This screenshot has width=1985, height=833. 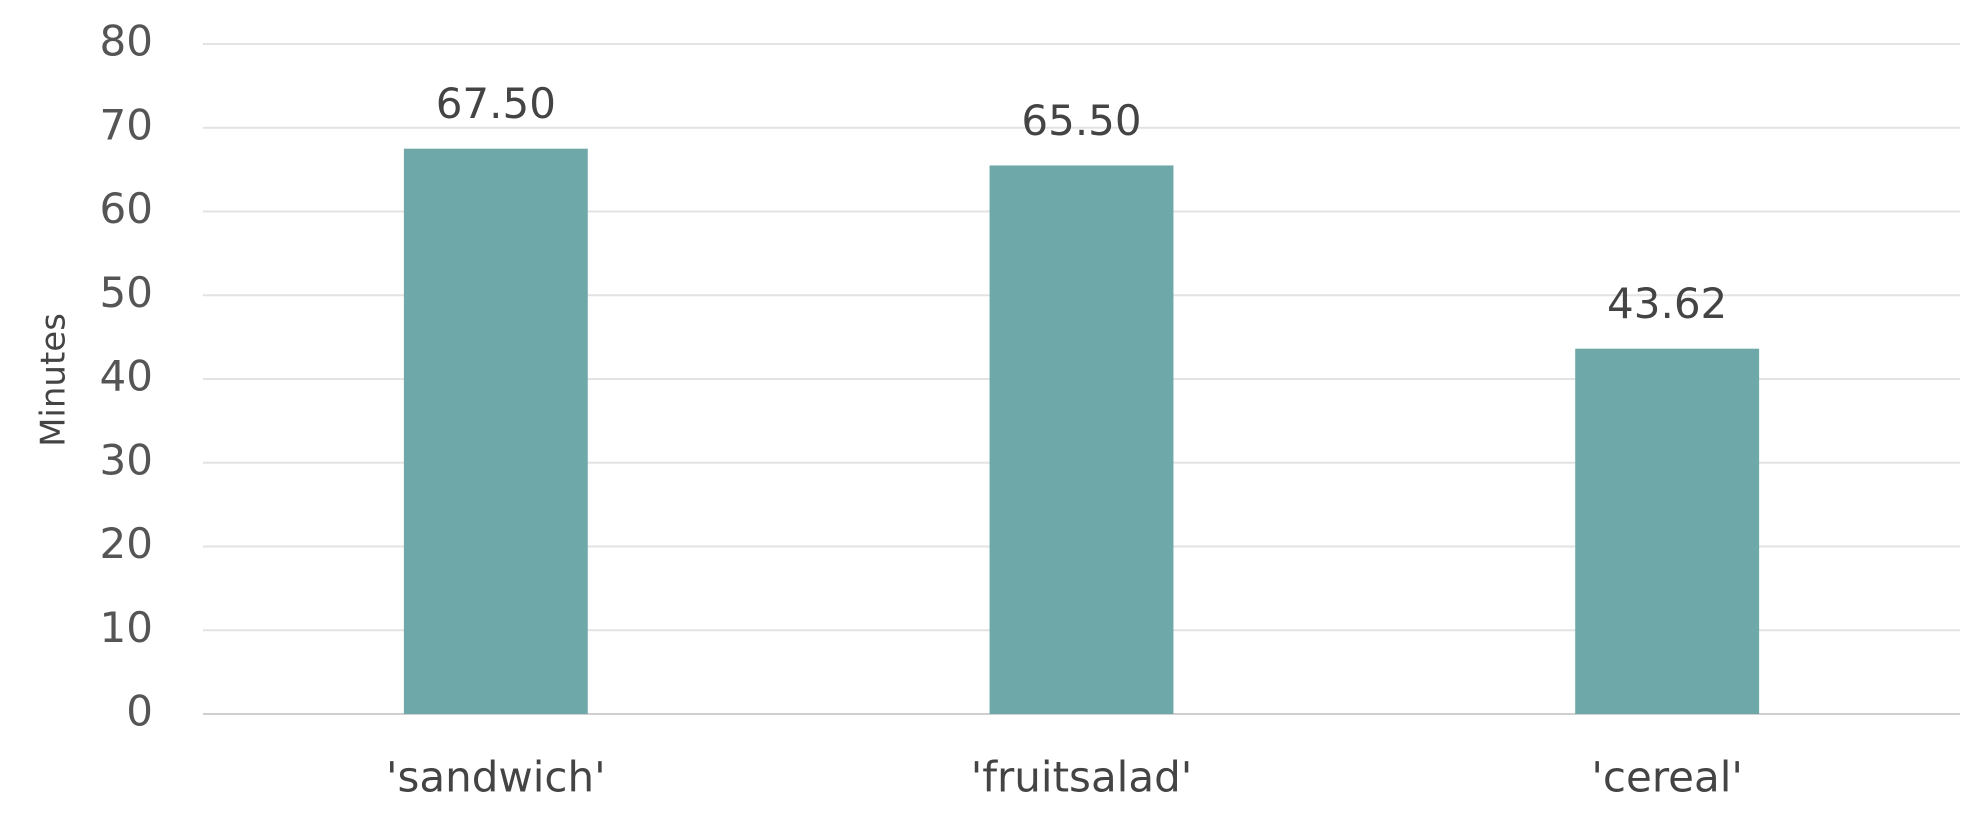 What do you see at coordinates (126, 376) in the screenshot?
I see `y-tick-label: 40` at bounding box center [126, 376].